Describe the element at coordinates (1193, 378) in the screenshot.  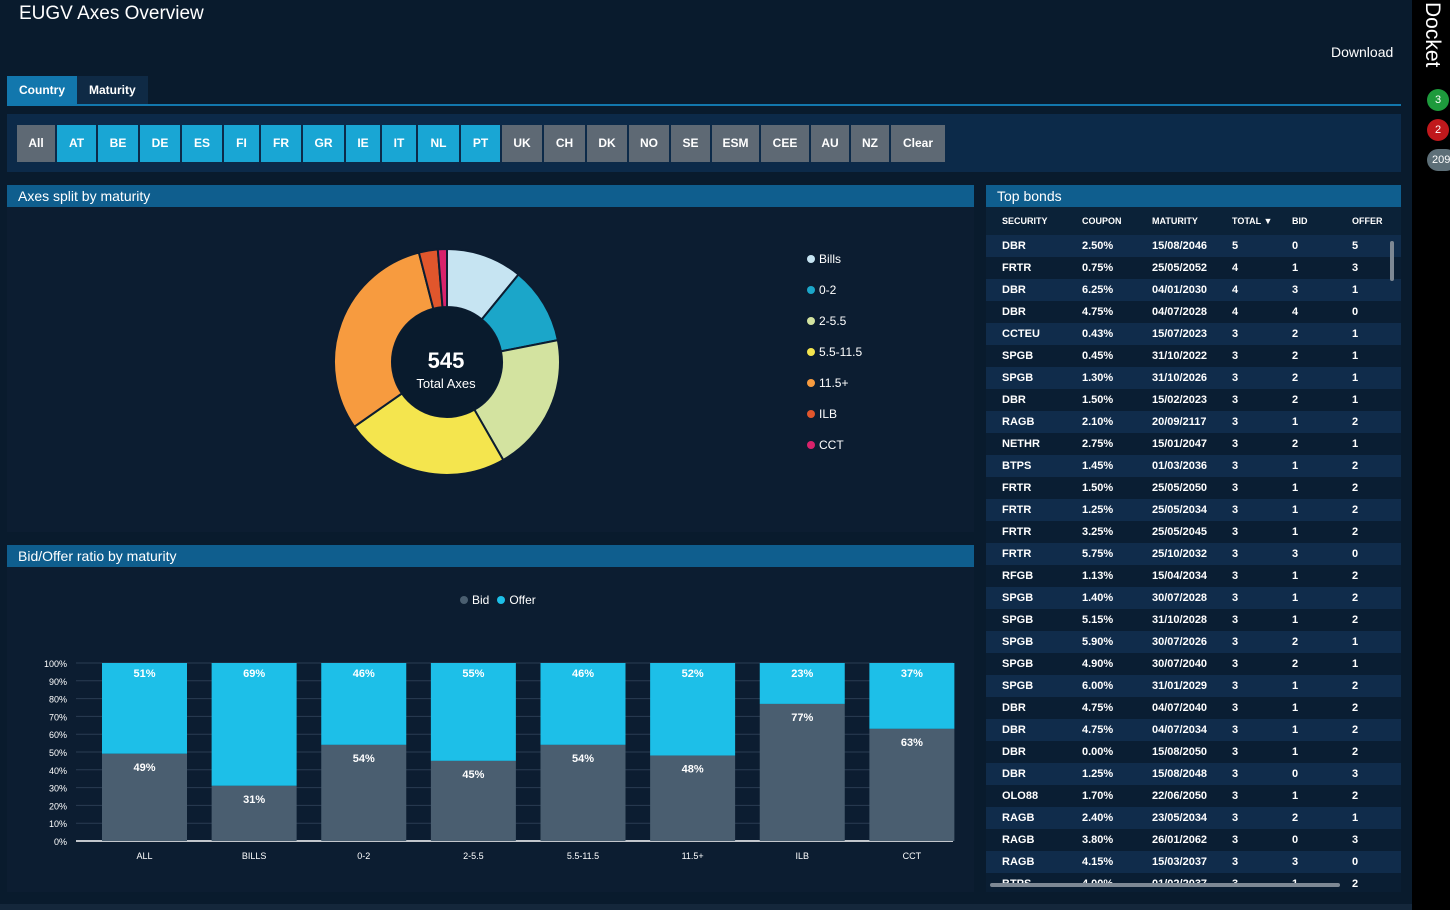
I see `table-row: SPGB 1.30% 31/10/2026 3 2 1` at that location.